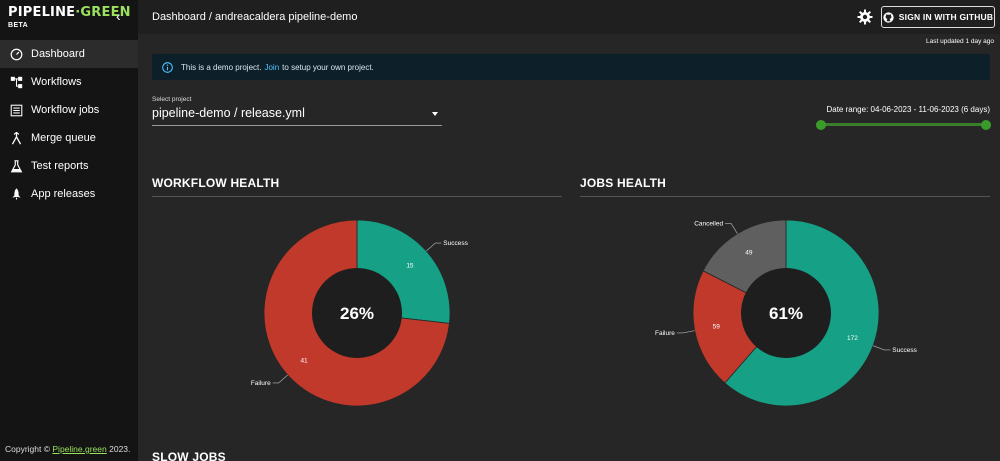 This screenshot has width=1000, height=461. What do you see at coordinates (58, 54) in the screenshot?
I see `sidebar-item-label: Dashboard` at bounding box center [58, 54].